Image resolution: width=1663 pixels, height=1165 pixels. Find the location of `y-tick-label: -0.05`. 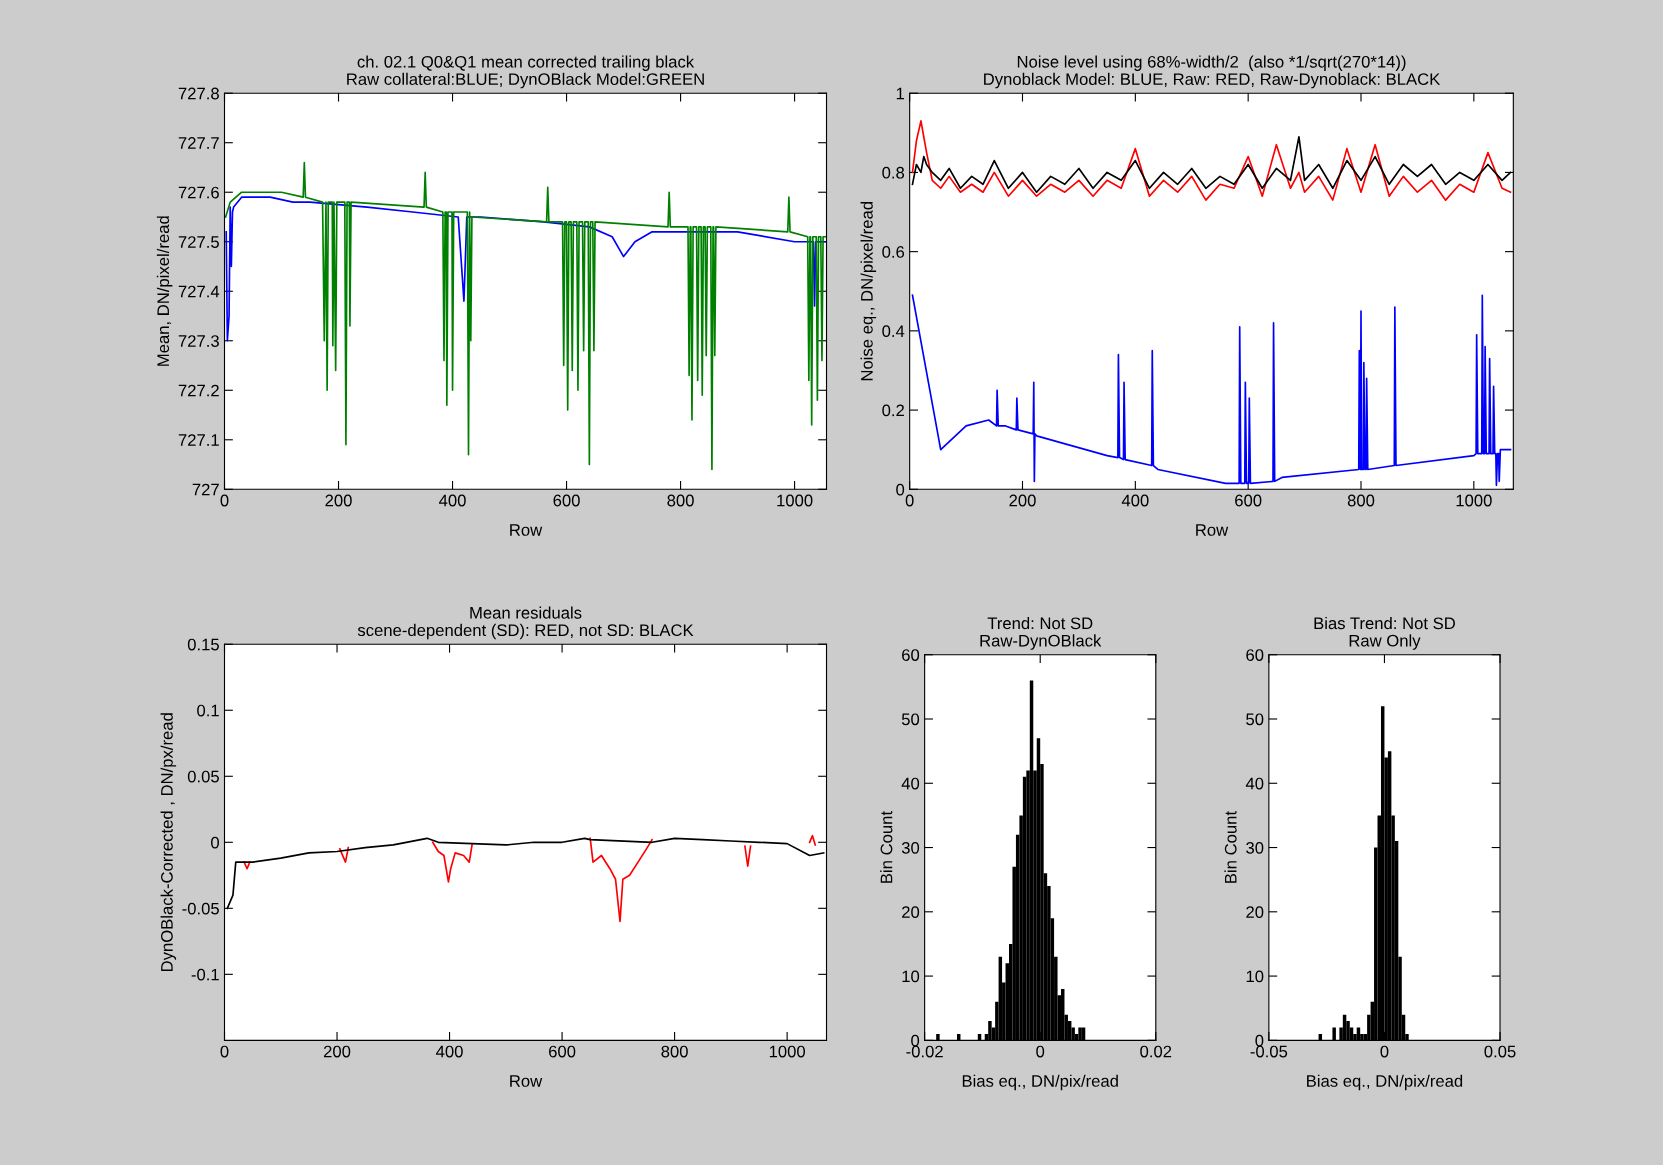

y-tick-label: -0.05 is located at coordinates (200, 908).